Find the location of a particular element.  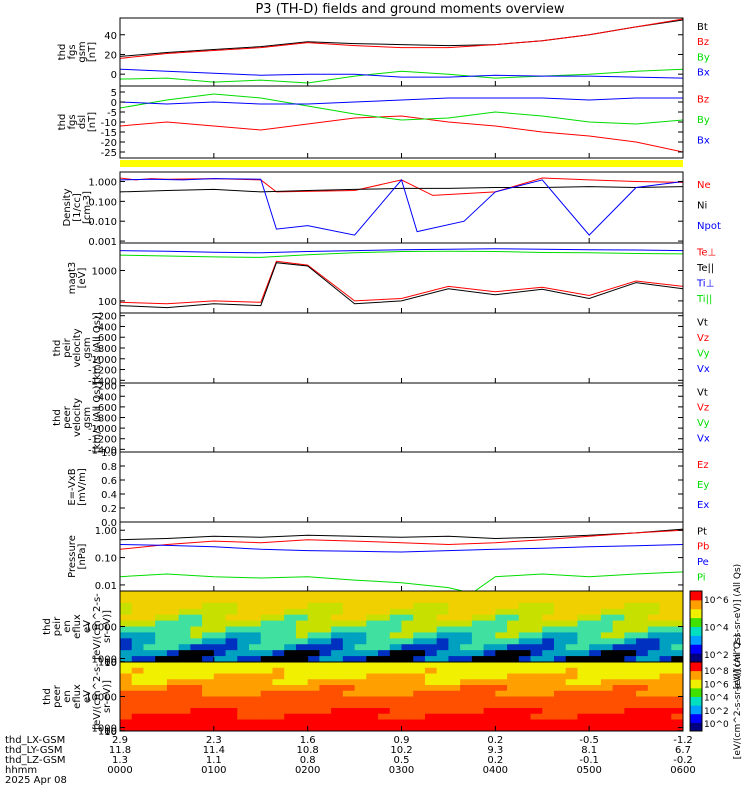

y-tick-label: -200 is located at coordinates (105, 317).